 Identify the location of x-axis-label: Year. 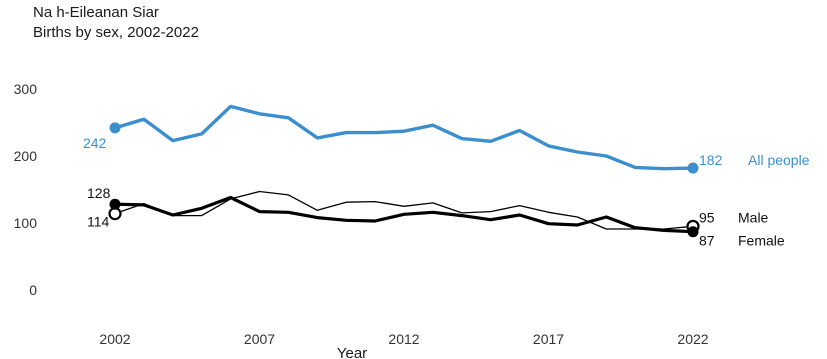
(352, 352).